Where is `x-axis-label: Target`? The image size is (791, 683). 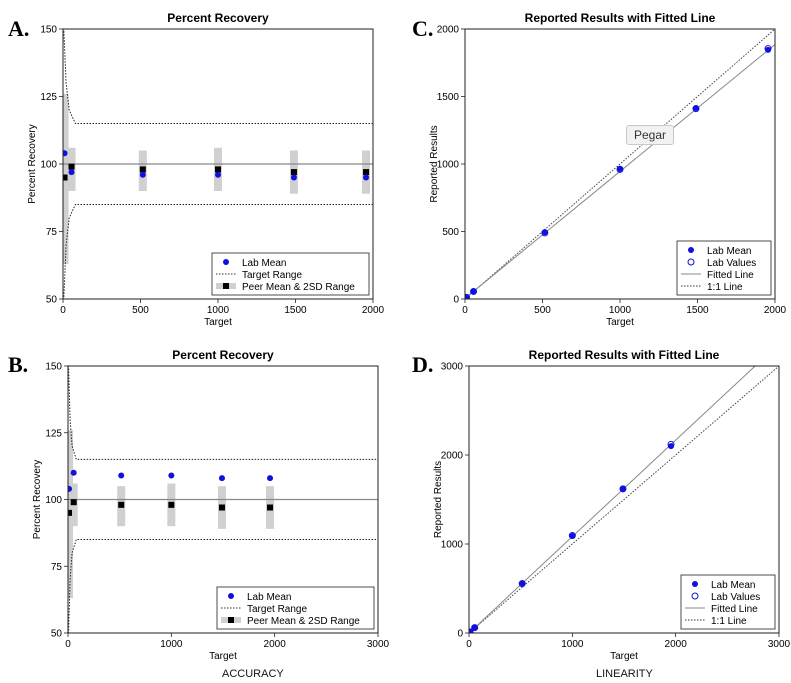
x-axis-label: Target is located at coordinates (223, 656).